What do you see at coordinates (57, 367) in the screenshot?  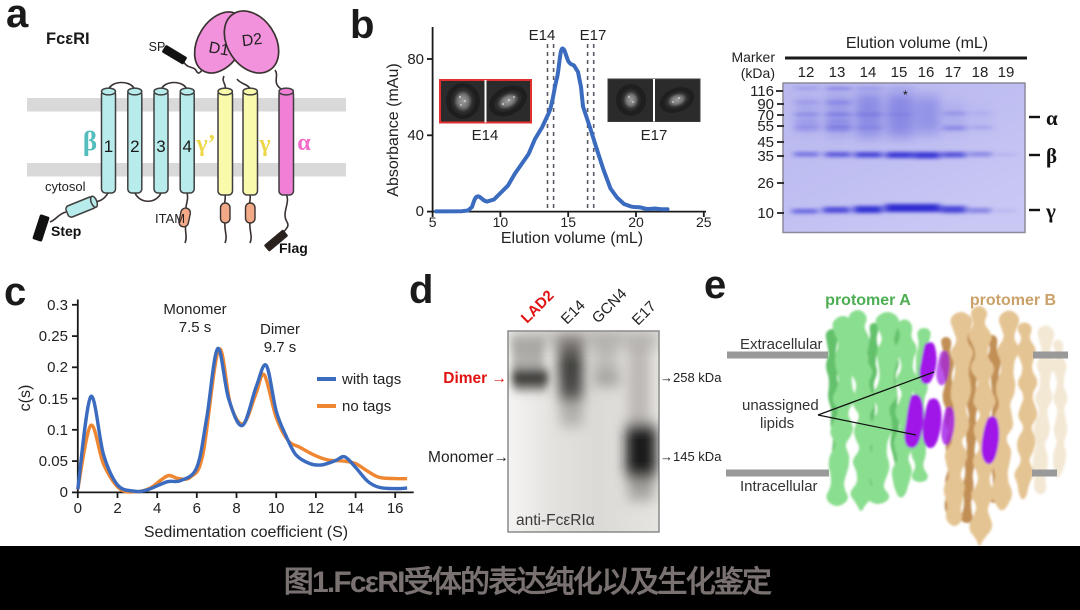 I see `svg-text: 0.2` at bounding box center [57, 367].